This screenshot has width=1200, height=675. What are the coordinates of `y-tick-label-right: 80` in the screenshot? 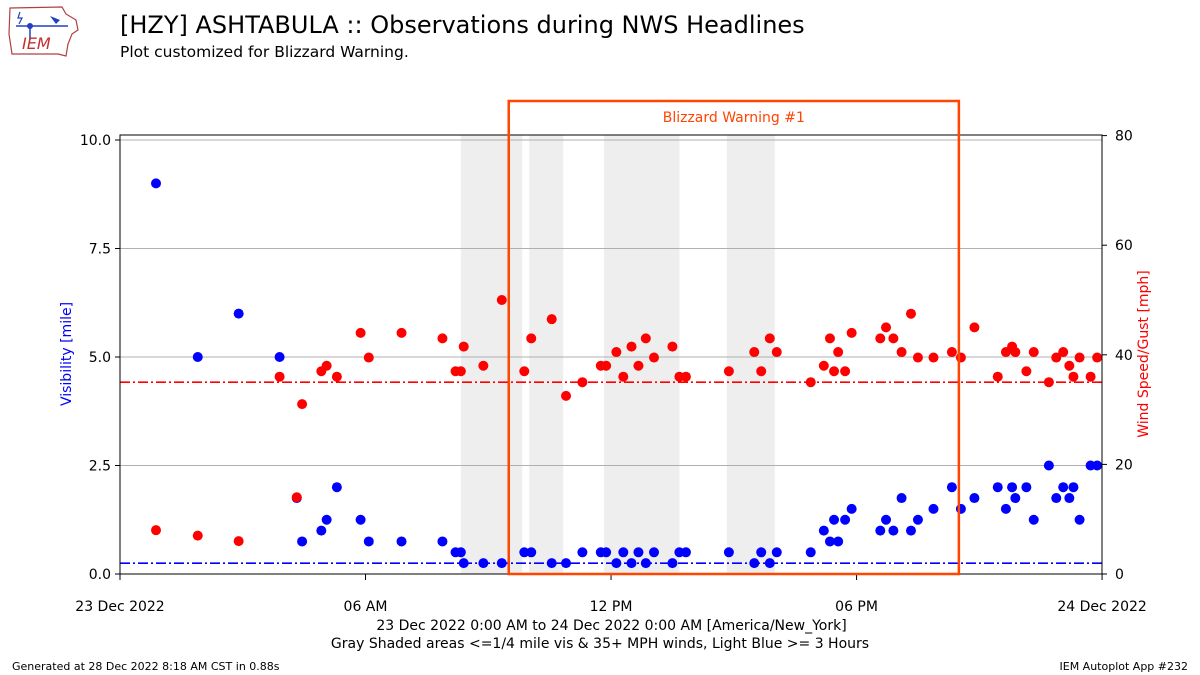 It's located at (1124, 137).